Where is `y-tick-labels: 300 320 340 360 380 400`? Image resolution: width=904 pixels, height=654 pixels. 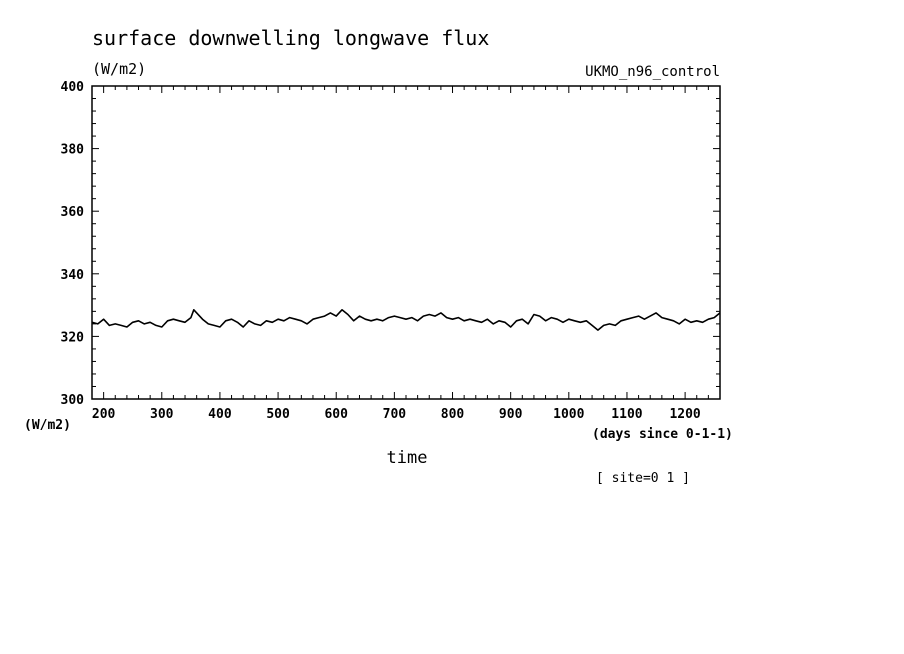
y-tick-labels: 300 320 340 360 380 400 is located at coordinates (73, 244).